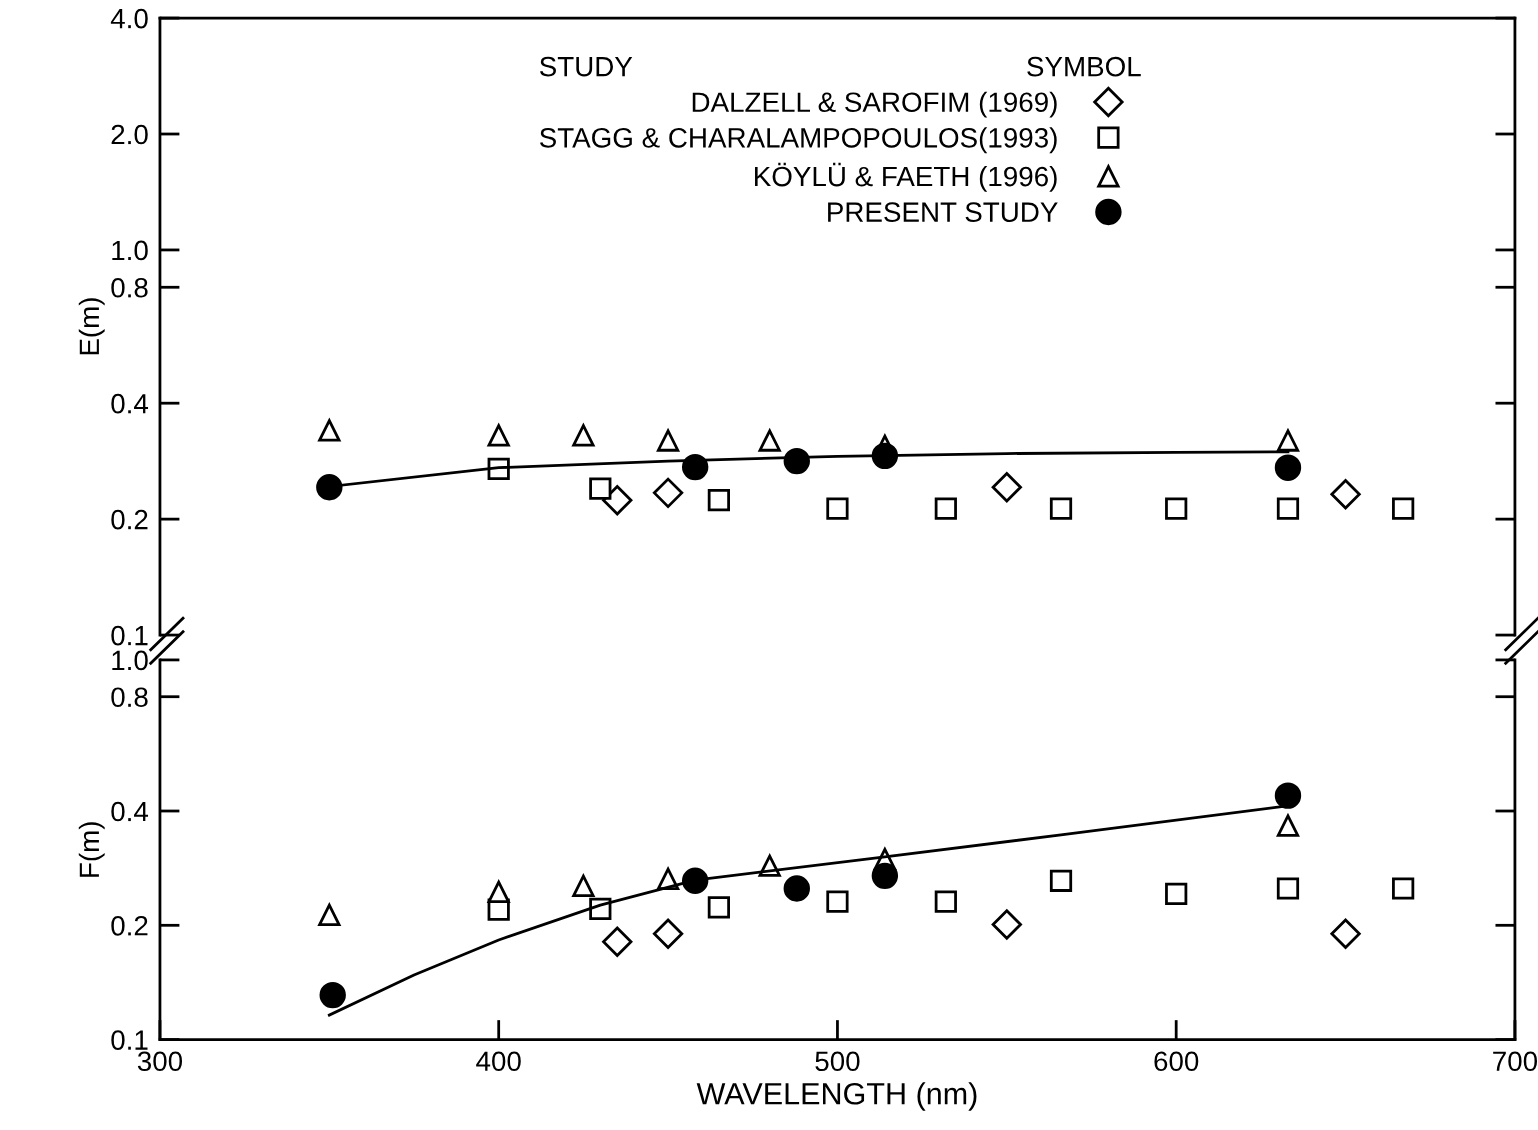  I want to click on y-tick-label: 2.0, so click(129, 134).